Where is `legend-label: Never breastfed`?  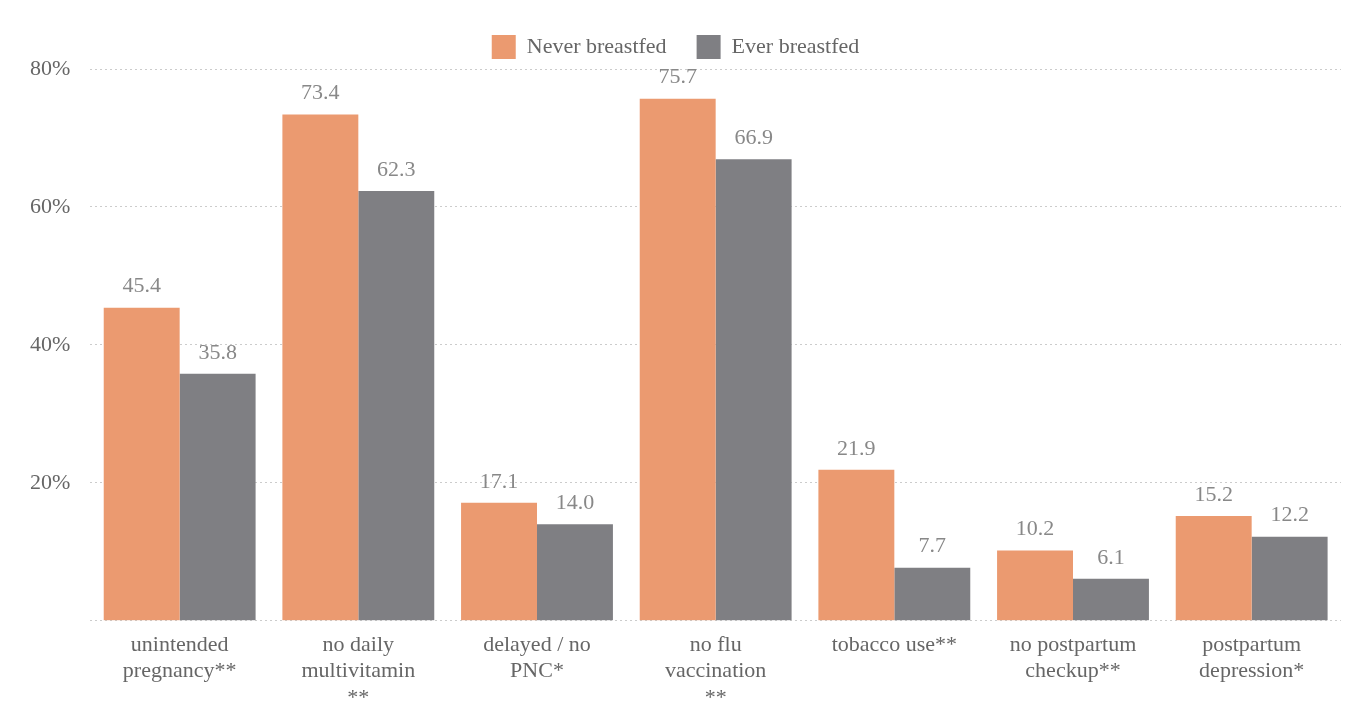 legend-label: Never breastfed is located at coordinates (596, 45).